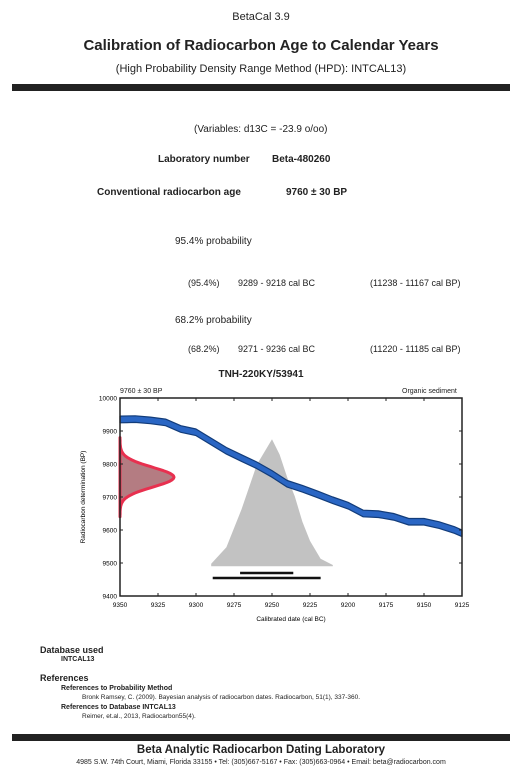 Image resolution: width=522 pixels, height=774 pixels. What do you see at coordinates (213, 241) in the screenshot?
I see `prob95-heading: 95.4% probability` at bounding box center [213, 241].